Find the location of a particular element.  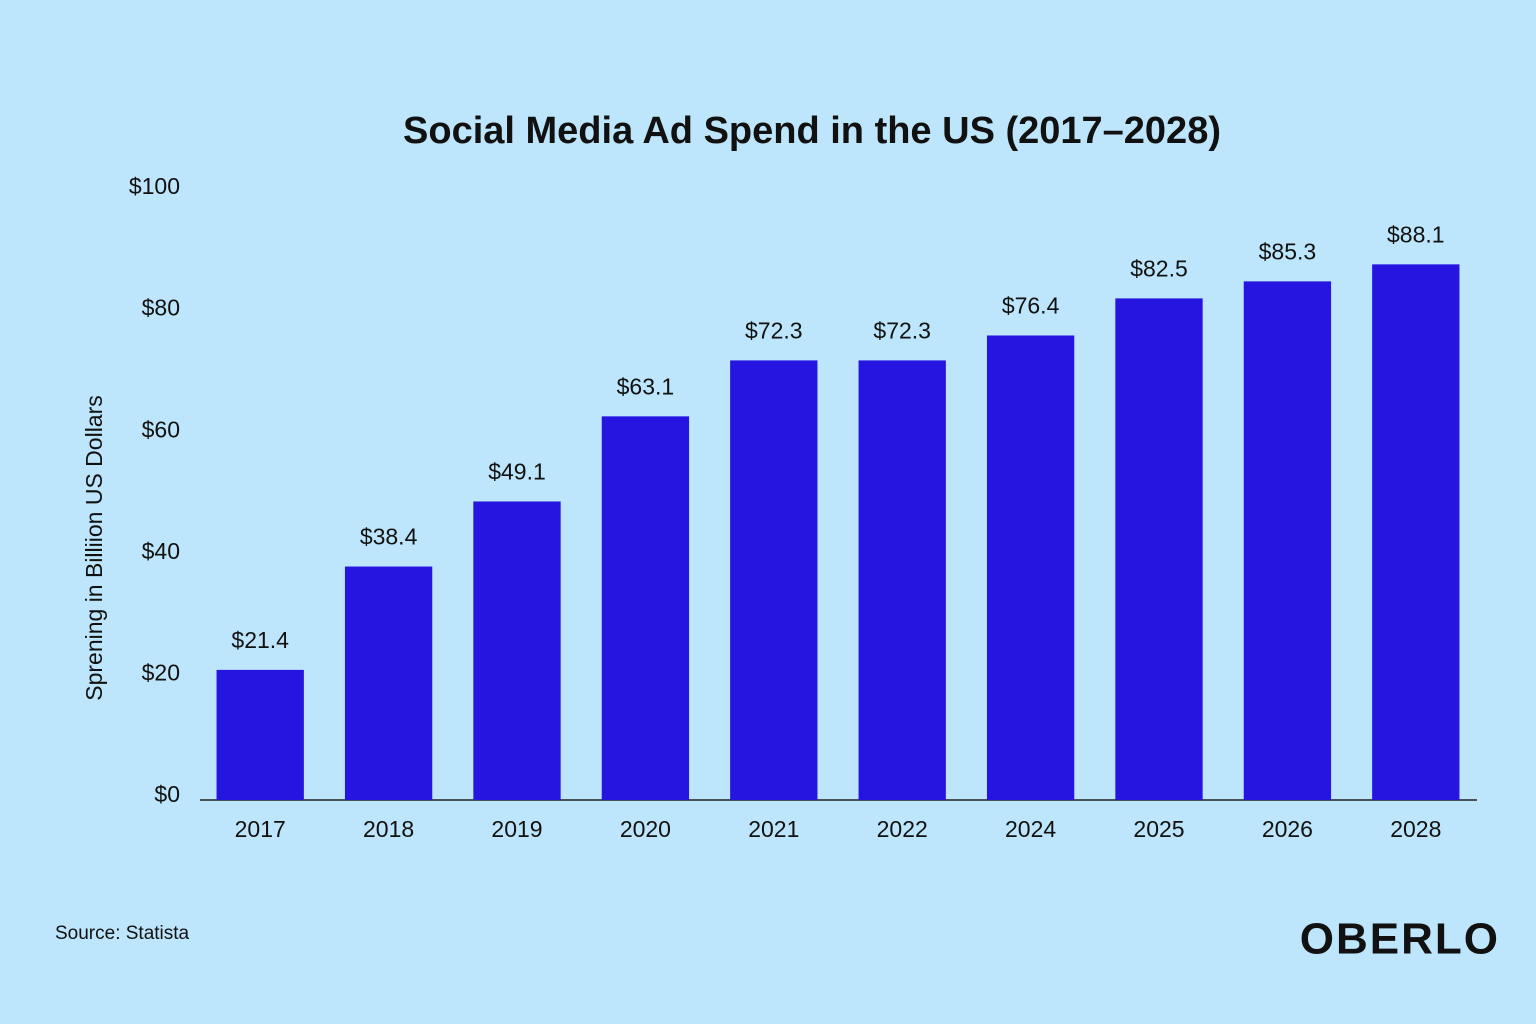

y-tick-label: $60 is located at coordinates (161, 429).